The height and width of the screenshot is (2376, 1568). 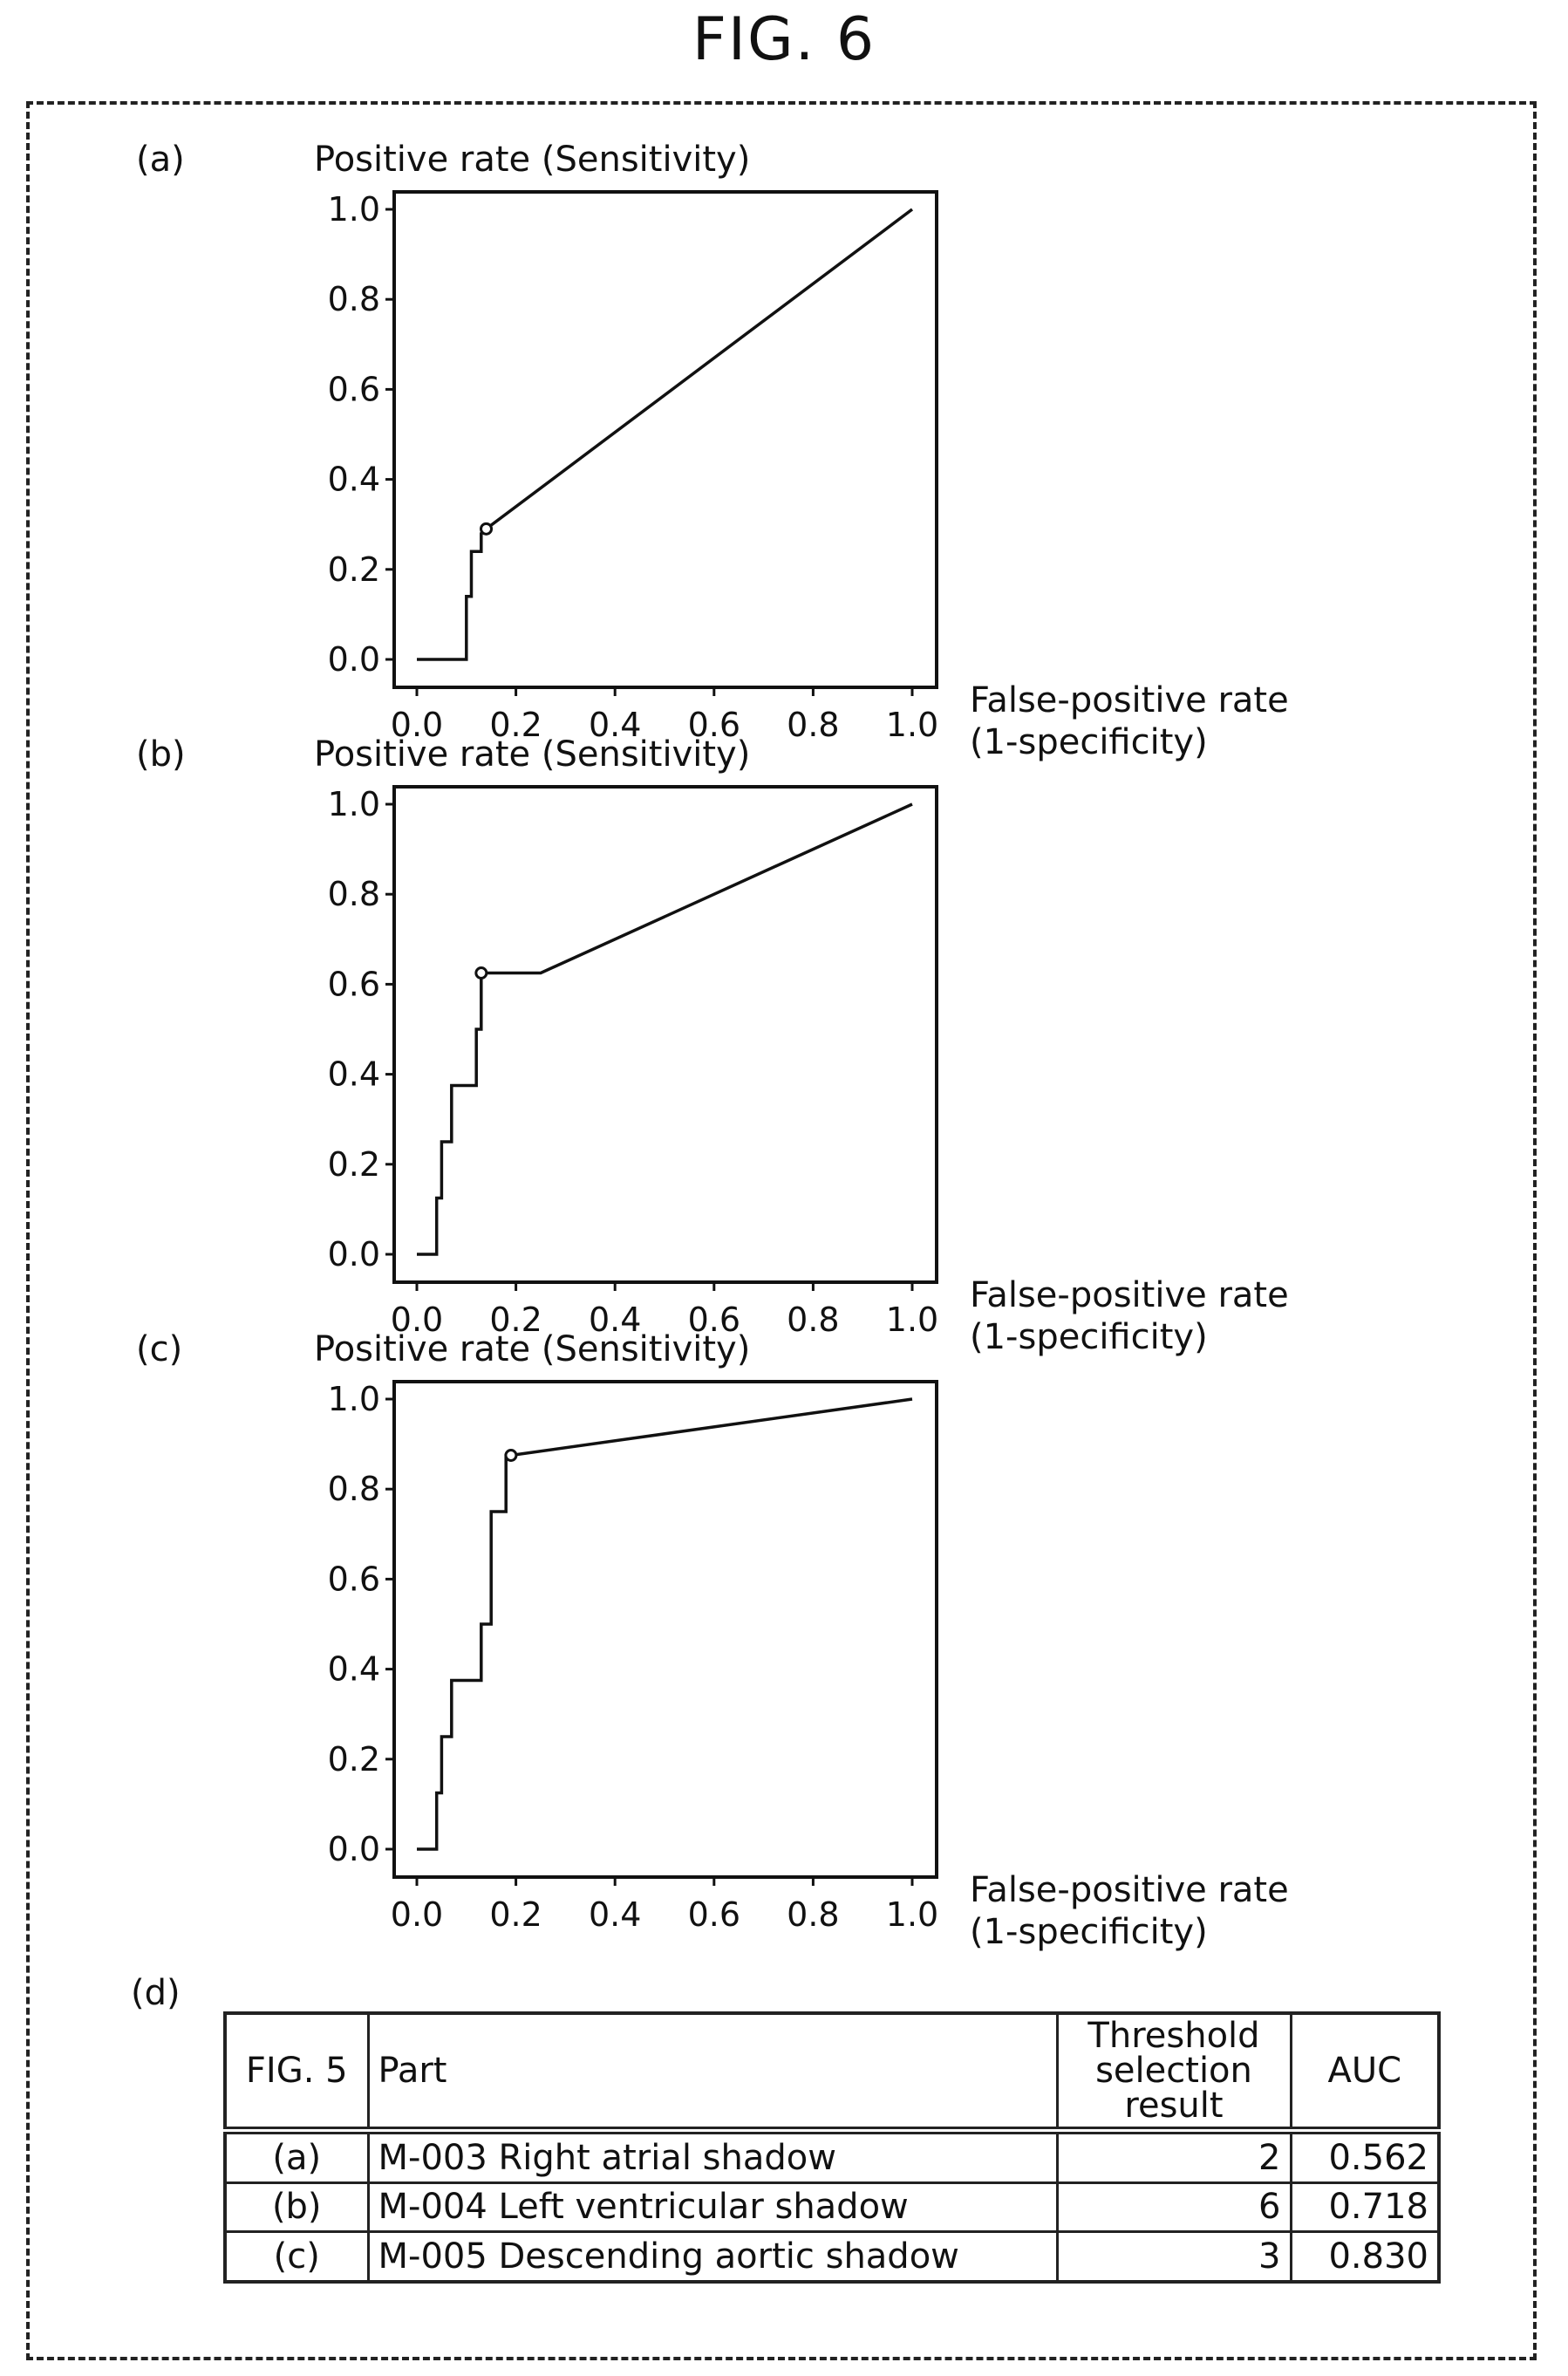 I want to click on cell-part: M-004 Left ventricular shadow, so click(x=713, y=2207).